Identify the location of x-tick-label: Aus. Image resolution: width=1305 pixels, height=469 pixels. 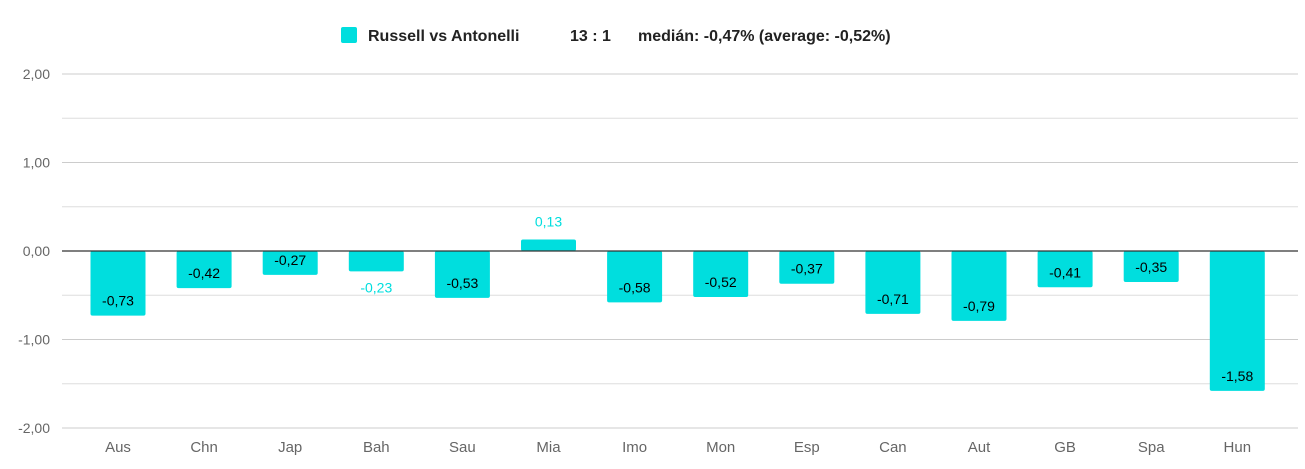
(118, 447).